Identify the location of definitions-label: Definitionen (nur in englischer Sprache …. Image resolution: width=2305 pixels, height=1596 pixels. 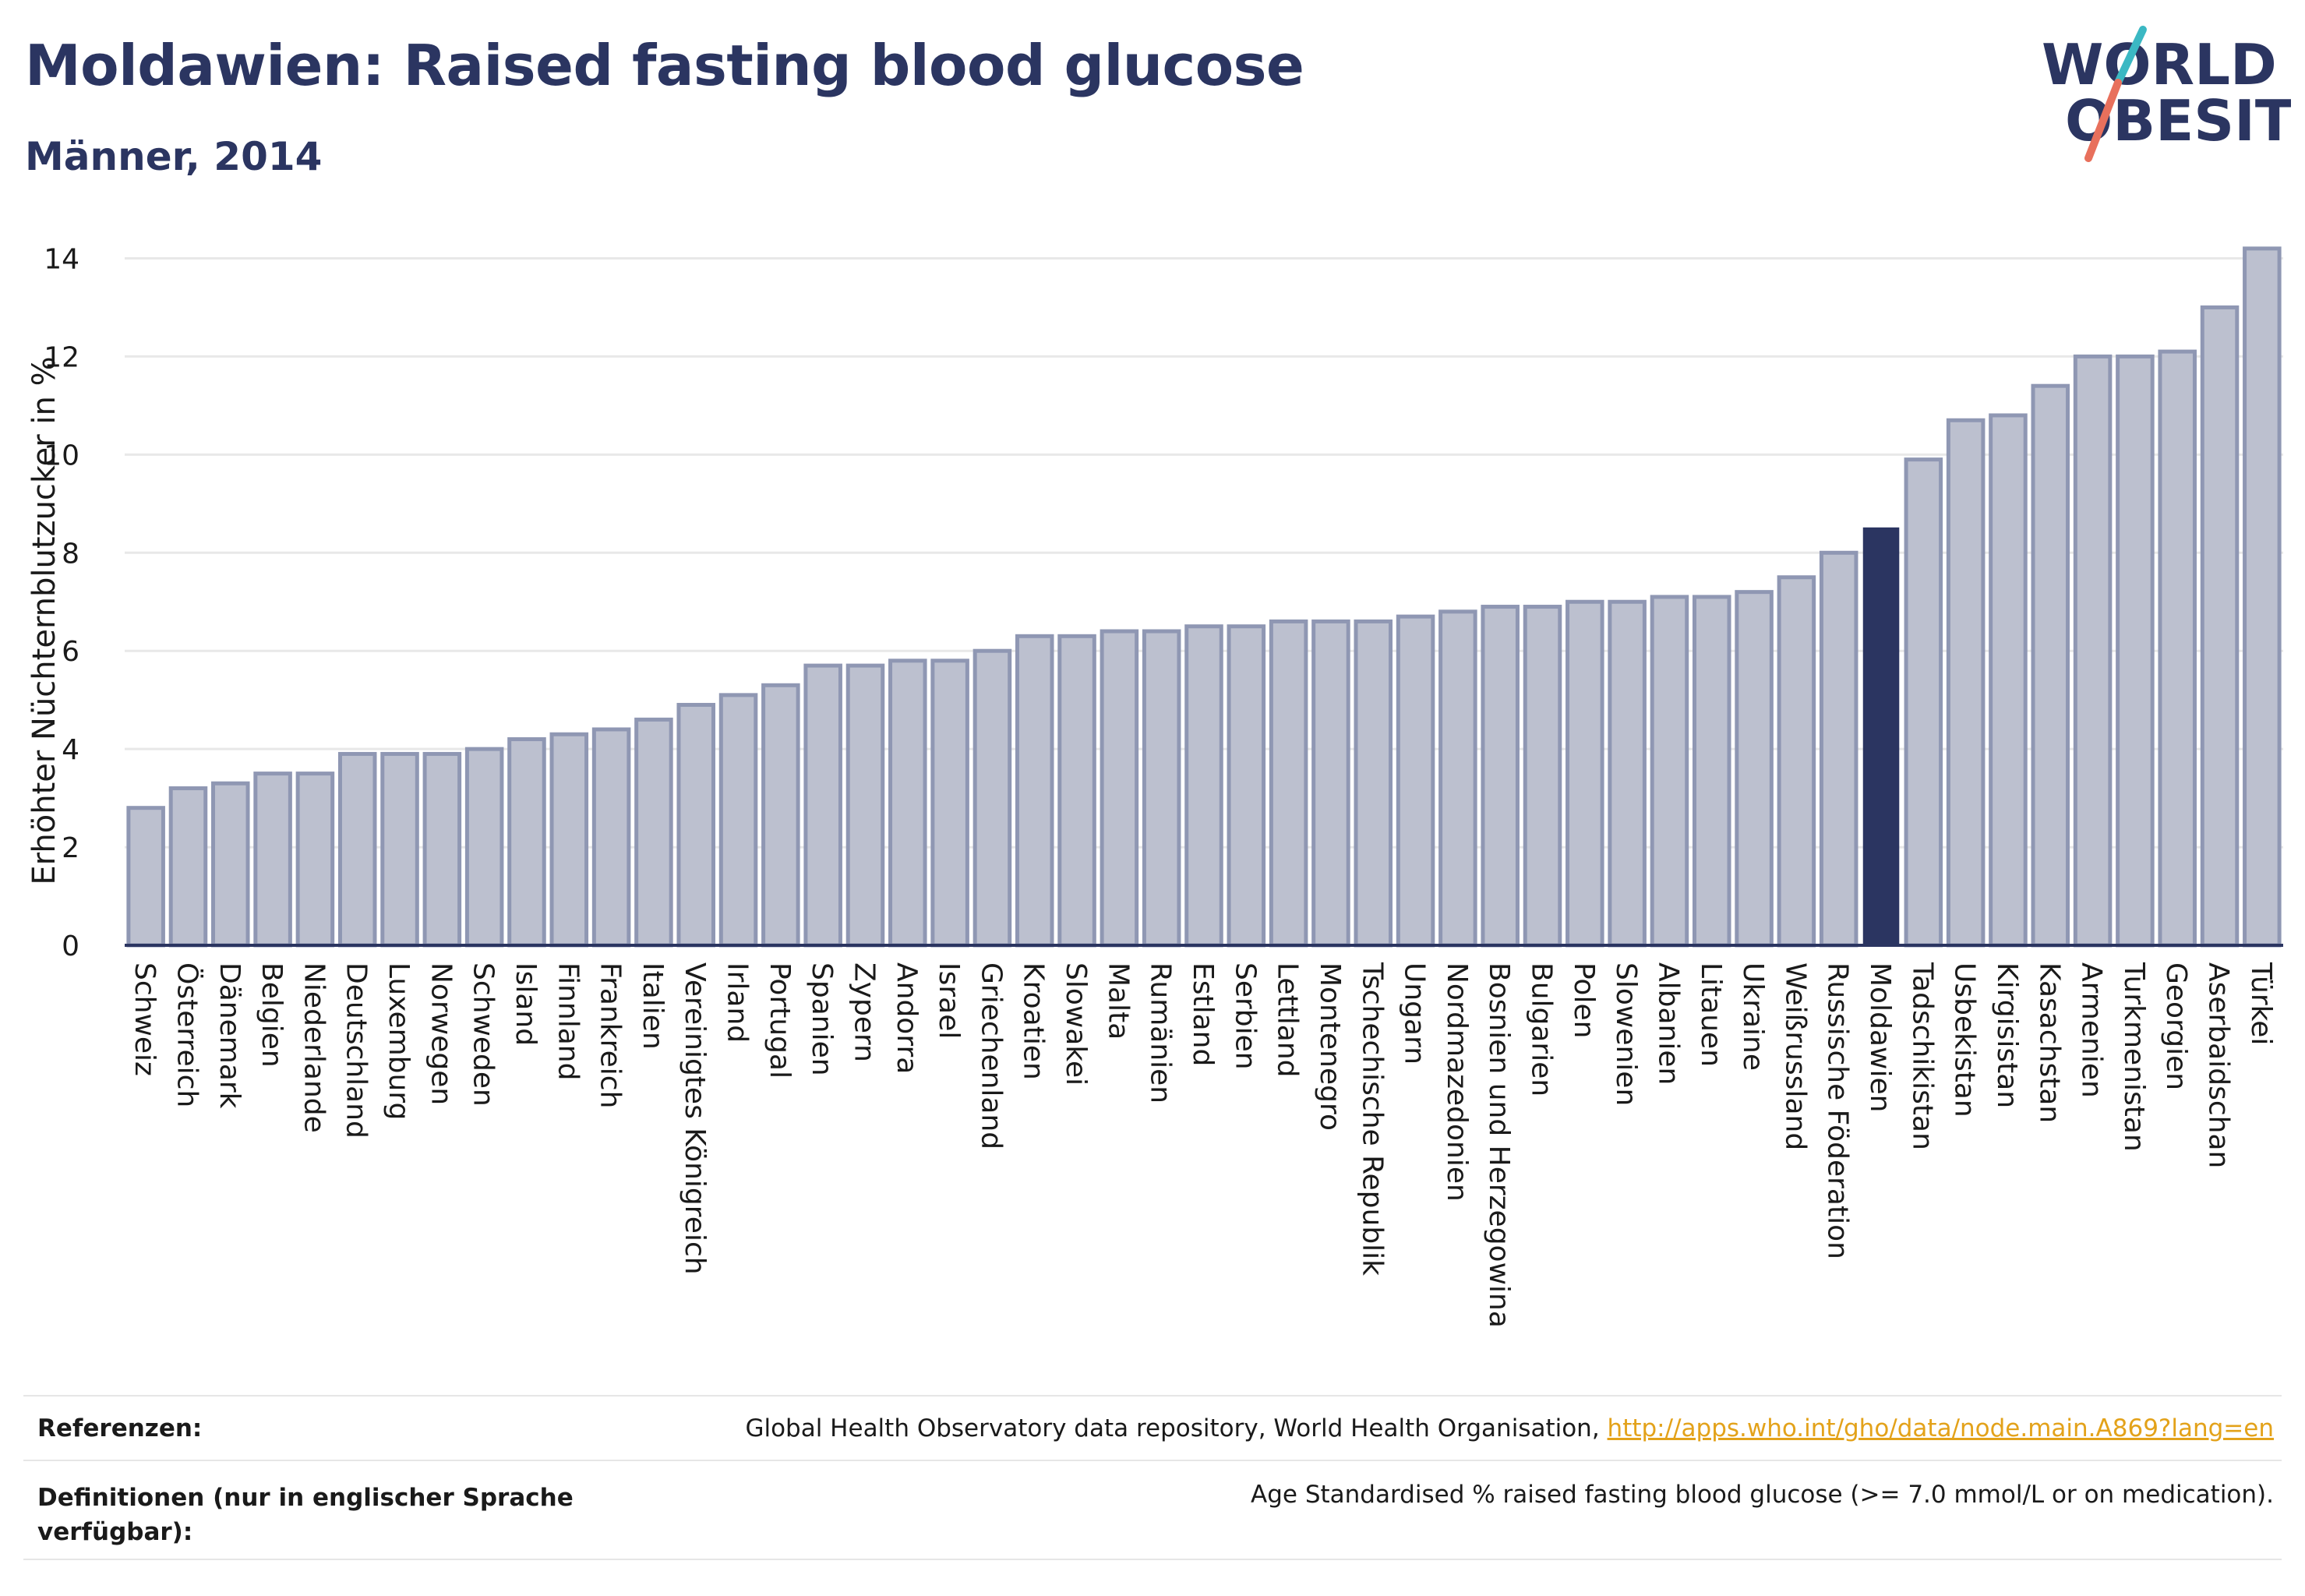
(305, 1515).